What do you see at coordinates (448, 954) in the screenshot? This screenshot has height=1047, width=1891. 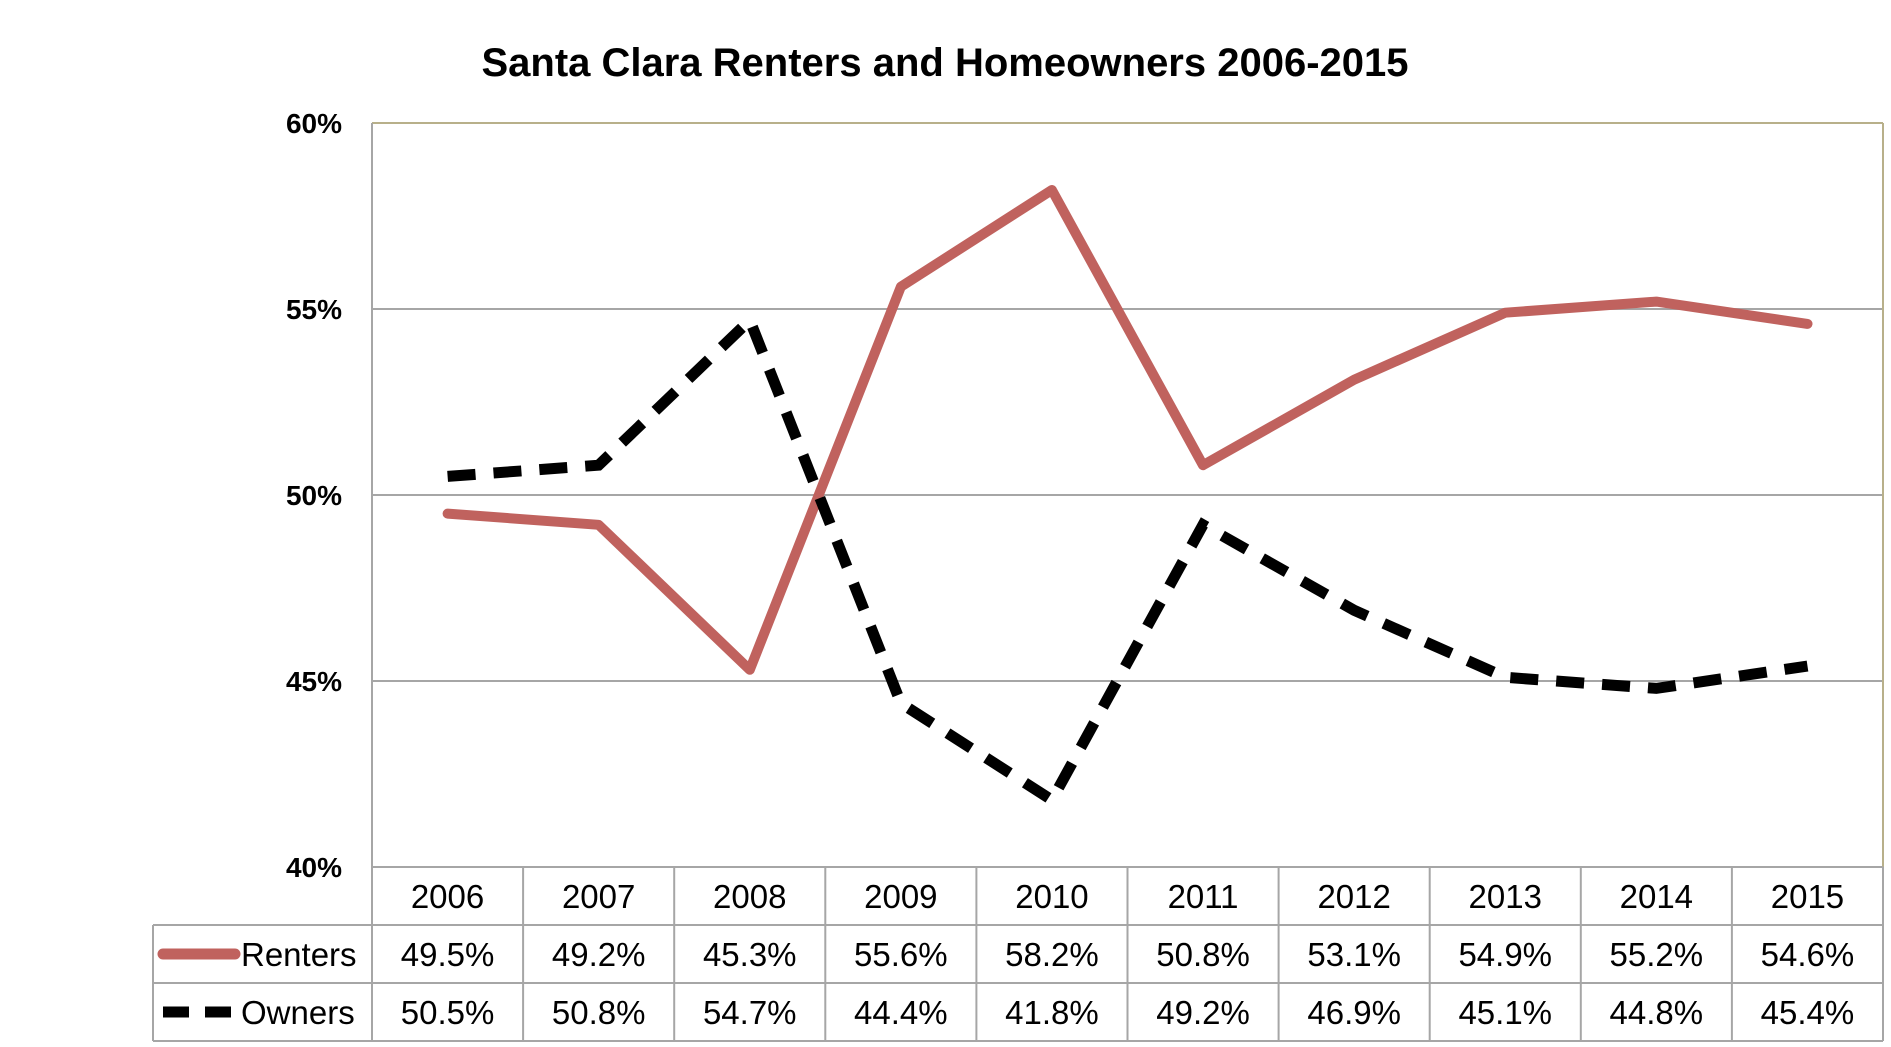 I see `data-label: 49.5%` at bounding box center [448, 954].